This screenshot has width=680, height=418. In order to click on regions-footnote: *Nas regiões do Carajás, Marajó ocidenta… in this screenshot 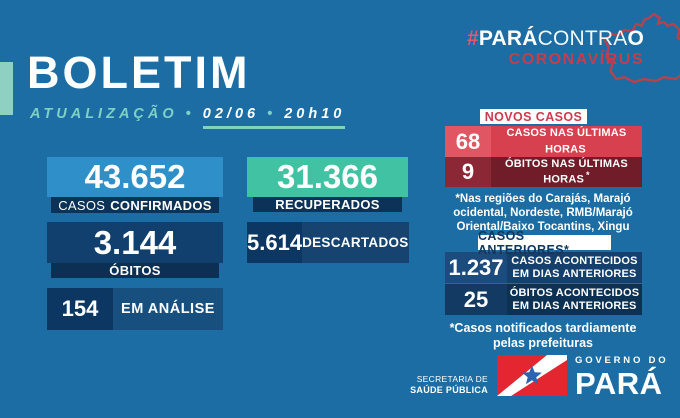, I will do `click(543, 213)`.